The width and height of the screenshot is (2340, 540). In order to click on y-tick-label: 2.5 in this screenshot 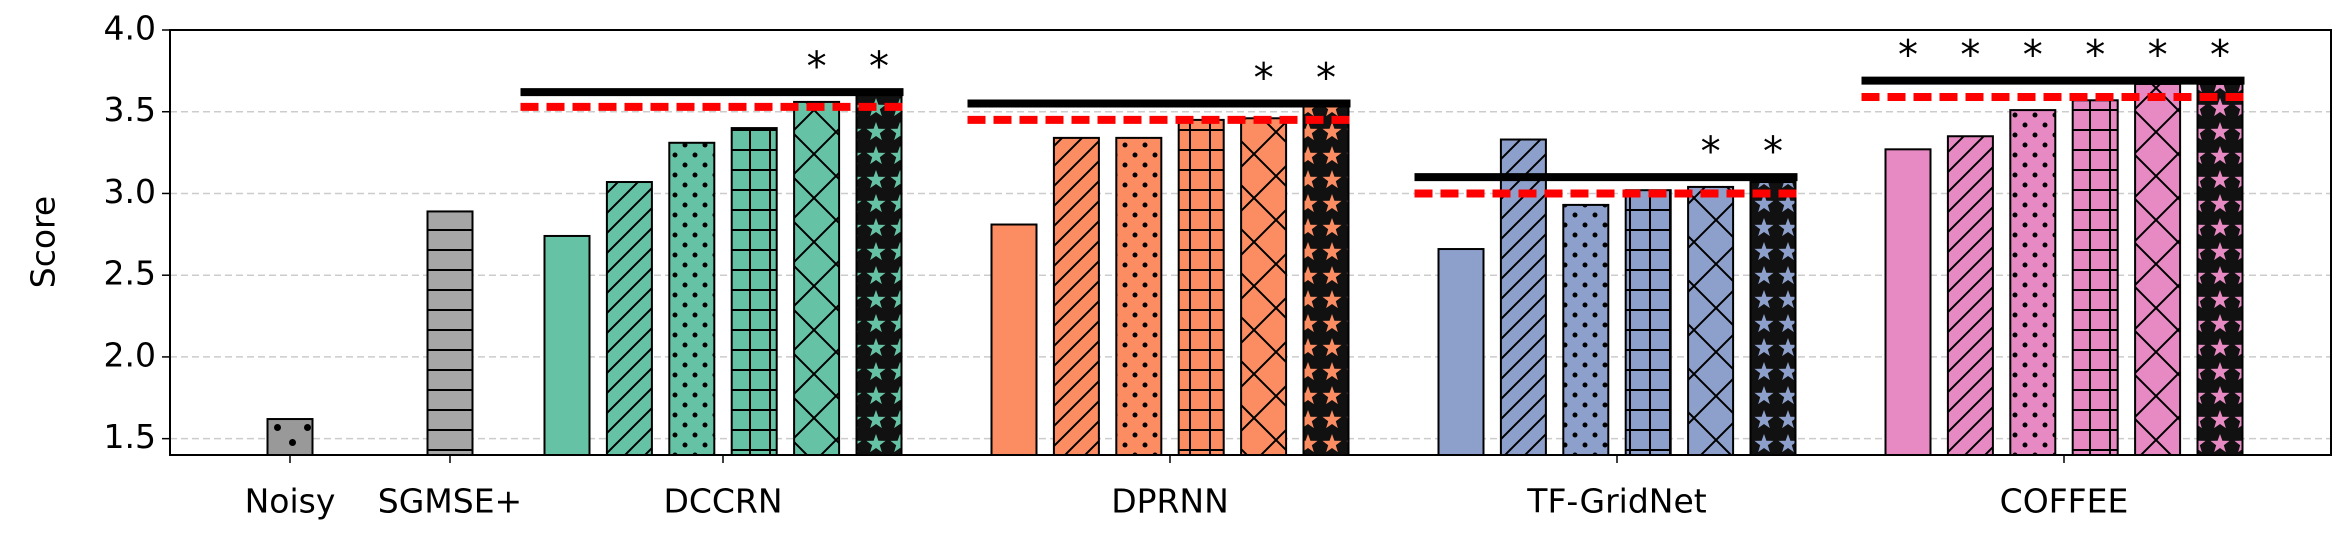, I will do `click(130, 273)`.